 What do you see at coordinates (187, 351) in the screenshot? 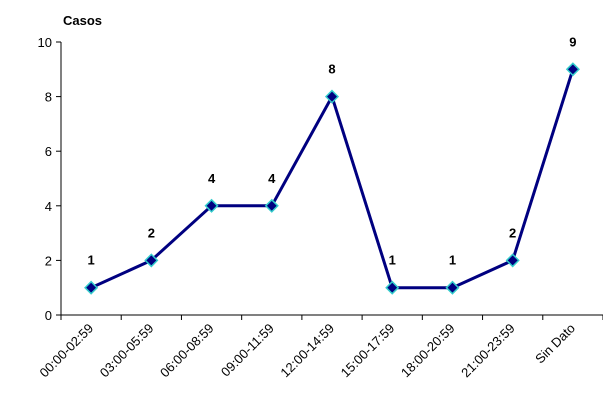
I see `x-tick-label: 06:00-08:59` at bounding box center [187, 351].